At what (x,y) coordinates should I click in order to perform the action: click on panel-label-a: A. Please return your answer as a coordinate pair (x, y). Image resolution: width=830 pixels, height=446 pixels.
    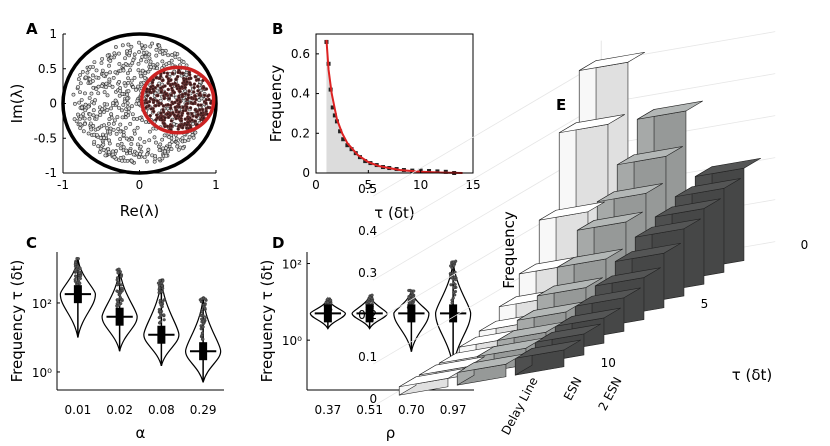
    Looking at the image, I should click on (32, 29).